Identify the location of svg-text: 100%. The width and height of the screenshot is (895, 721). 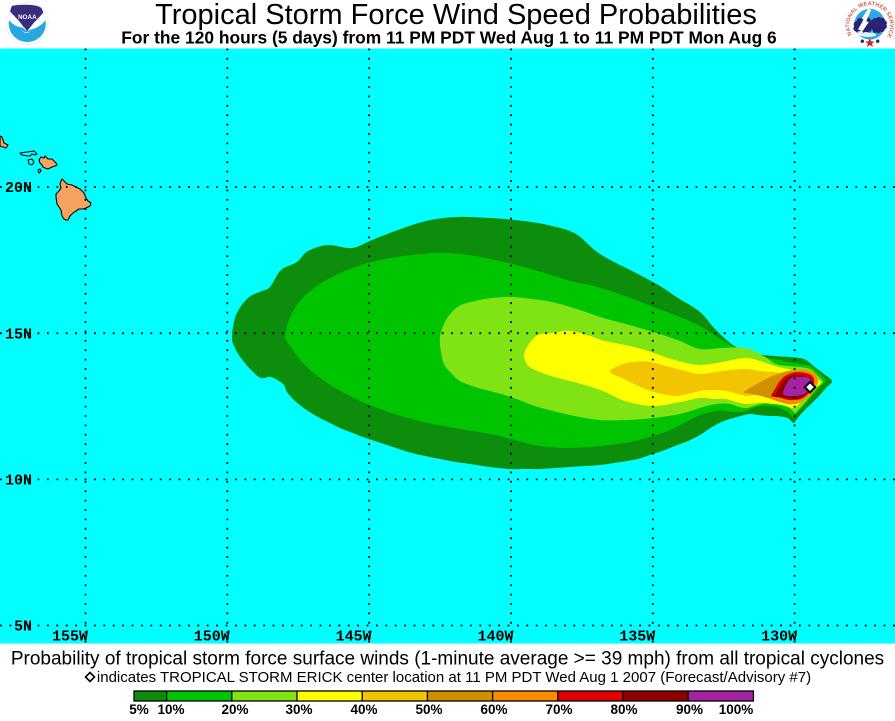
(736, 709).